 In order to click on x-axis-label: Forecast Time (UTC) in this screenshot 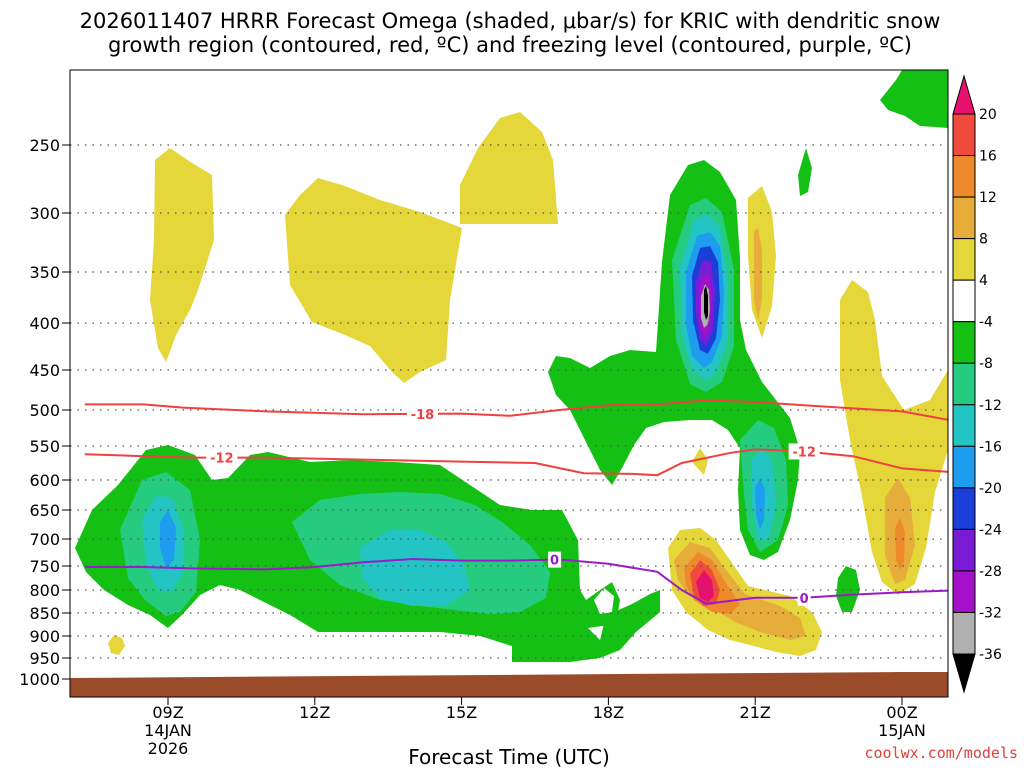, I will do `click(509, 756)`.